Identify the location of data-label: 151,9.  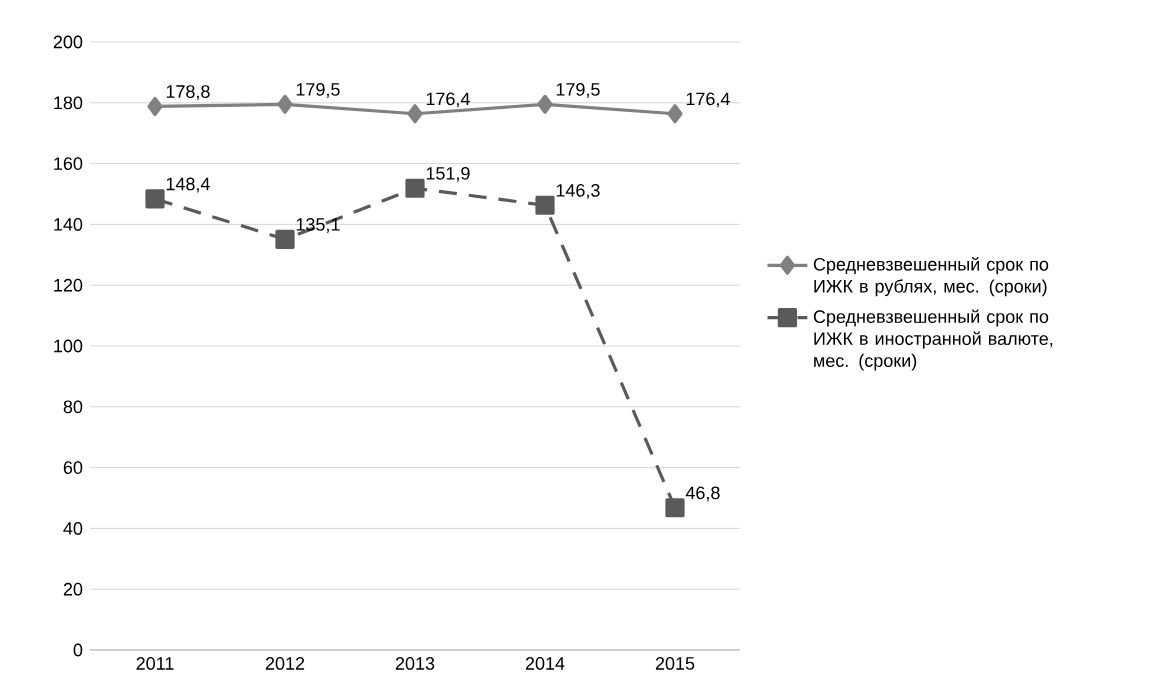
(448, 174).